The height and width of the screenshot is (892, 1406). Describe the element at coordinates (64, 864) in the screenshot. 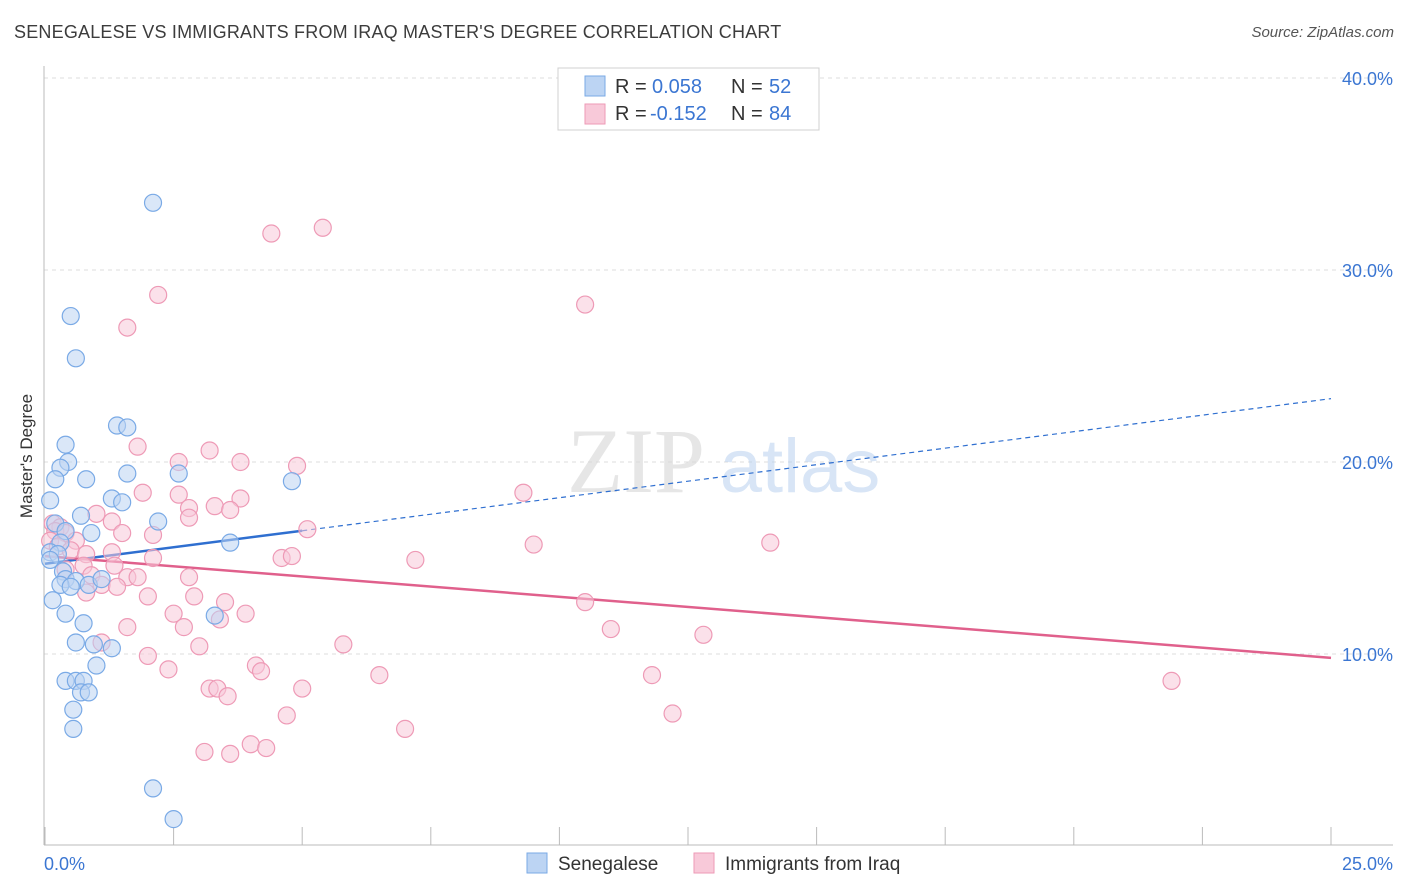

I see `x-tick-label: 0.0%` at that location.